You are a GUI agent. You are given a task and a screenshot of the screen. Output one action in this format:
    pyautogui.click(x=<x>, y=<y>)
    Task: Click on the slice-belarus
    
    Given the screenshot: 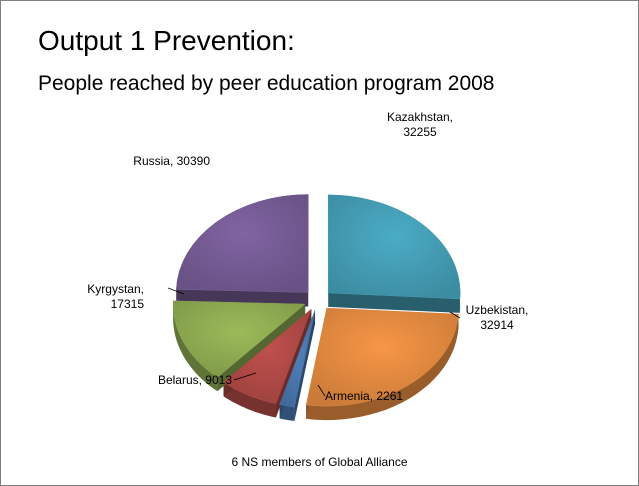 What is the action you would take?
    pyautogui.click(x=267, y=356)
    